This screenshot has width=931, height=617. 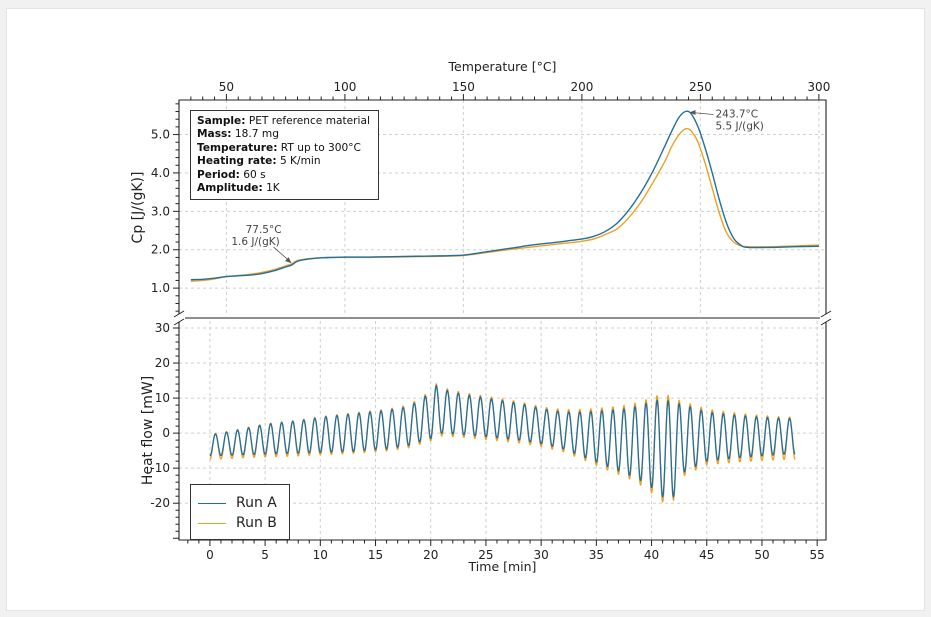 What do you see at coordinates (162, 328) in the screenshot?
I see `y-tick-label-bottom: 30` at bounding box center [162, 328].